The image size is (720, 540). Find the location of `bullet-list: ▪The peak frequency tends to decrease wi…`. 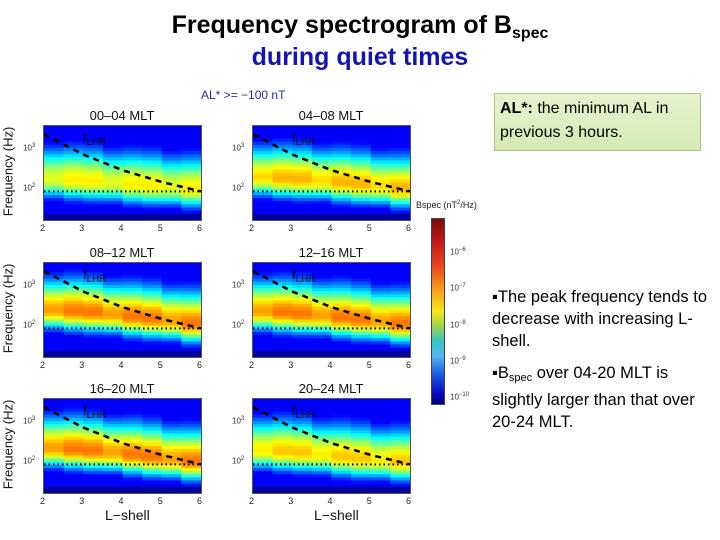

bullet-list: ▪The peak frequency tends to decrease wi… is located at coordinates (604, 364).